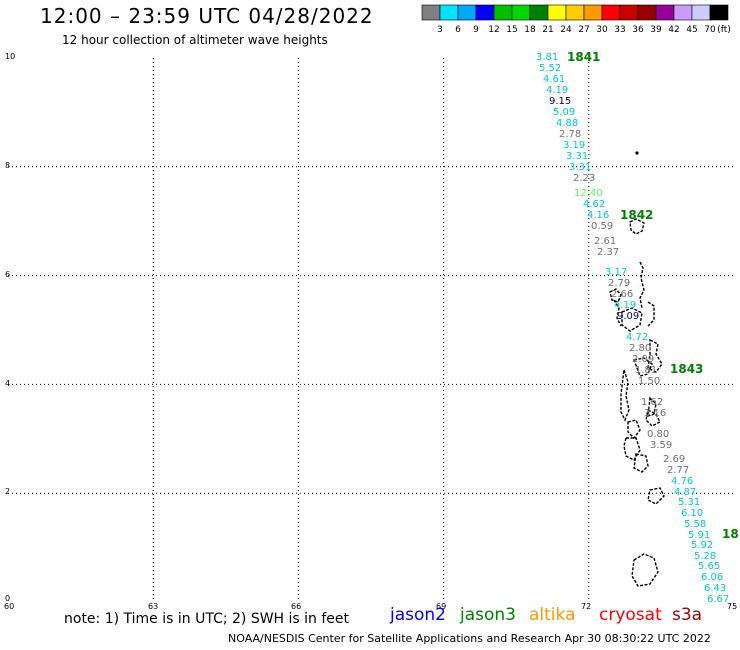 Image resolution: width=740 pixels, height=650 pixels. Describe the element at coordinates (699, 535) in the screenshot. I see `wave-height-value: 5.91` at that location.